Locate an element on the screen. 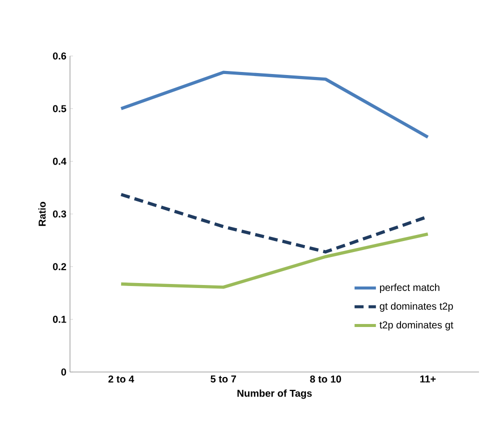 This screenshot has width=482, height=436. y-tick-label: 0.3 is located at coordinates (59, 214).